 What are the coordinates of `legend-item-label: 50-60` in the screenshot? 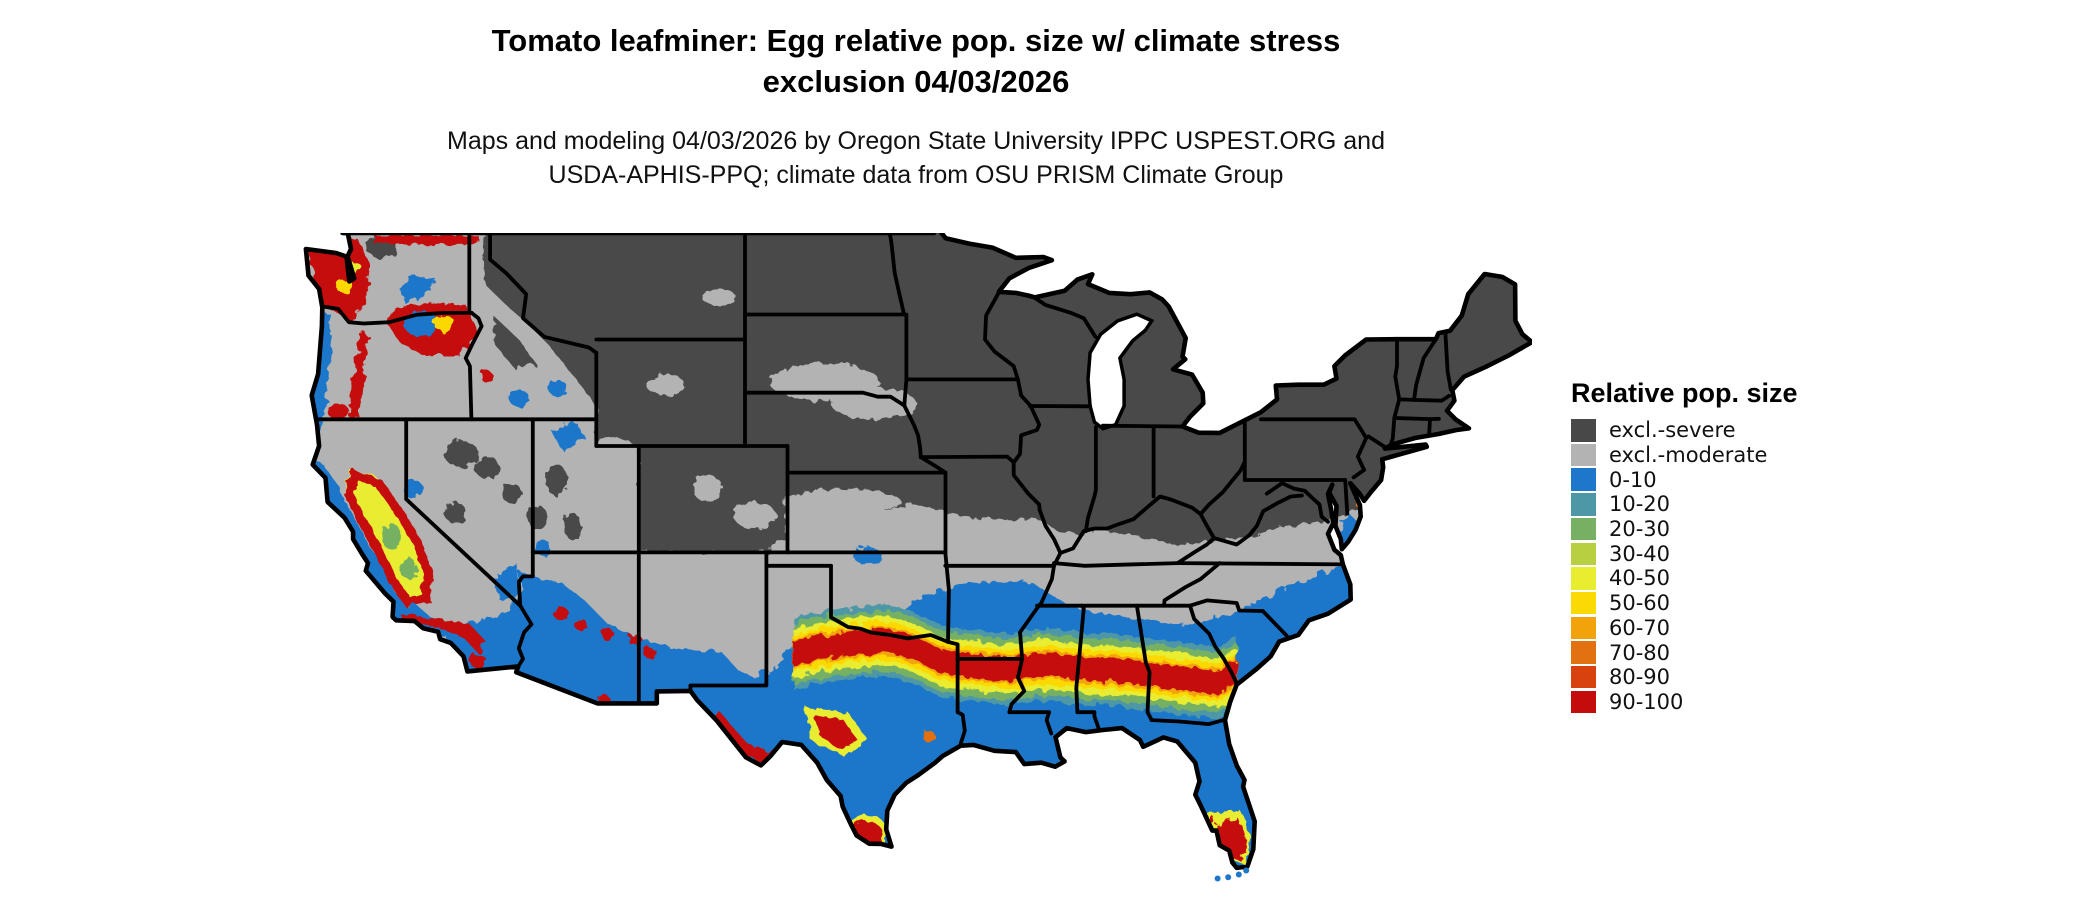 It's located at (1640, 603).